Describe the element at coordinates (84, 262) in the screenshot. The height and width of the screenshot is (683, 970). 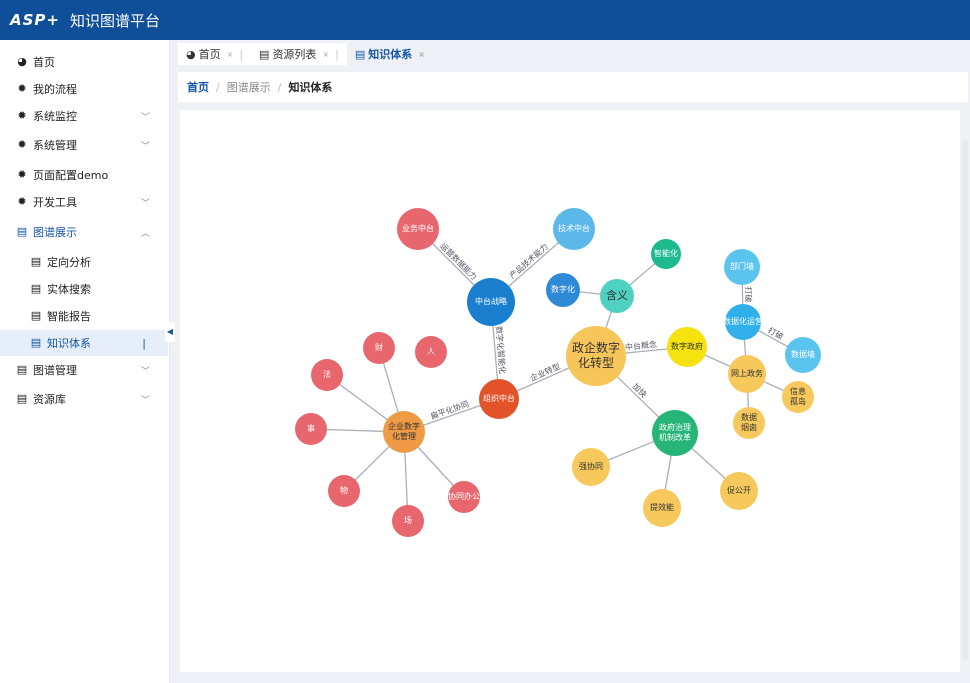
I see `sidebar-item-7: ▤ 定向分析` at that location.